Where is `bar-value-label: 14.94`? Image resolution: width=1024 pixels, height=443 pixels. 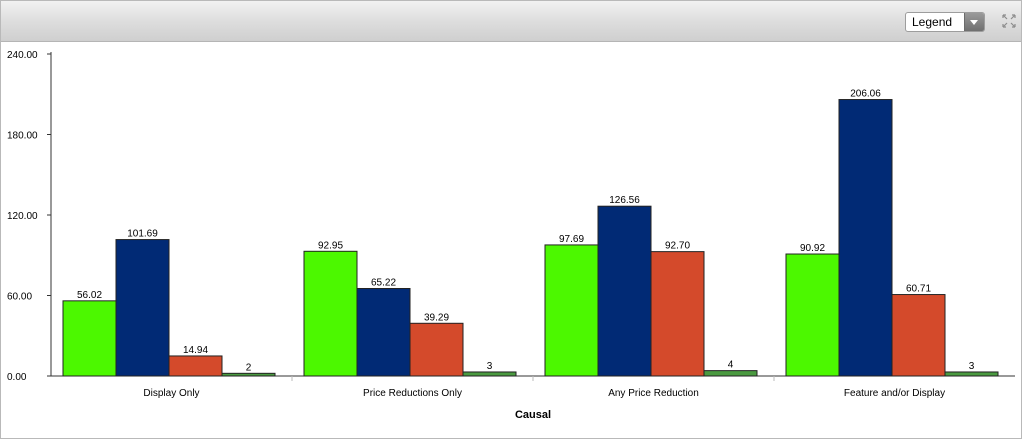
bar-value-label: 14.94 is located at coordinates (195, 350).